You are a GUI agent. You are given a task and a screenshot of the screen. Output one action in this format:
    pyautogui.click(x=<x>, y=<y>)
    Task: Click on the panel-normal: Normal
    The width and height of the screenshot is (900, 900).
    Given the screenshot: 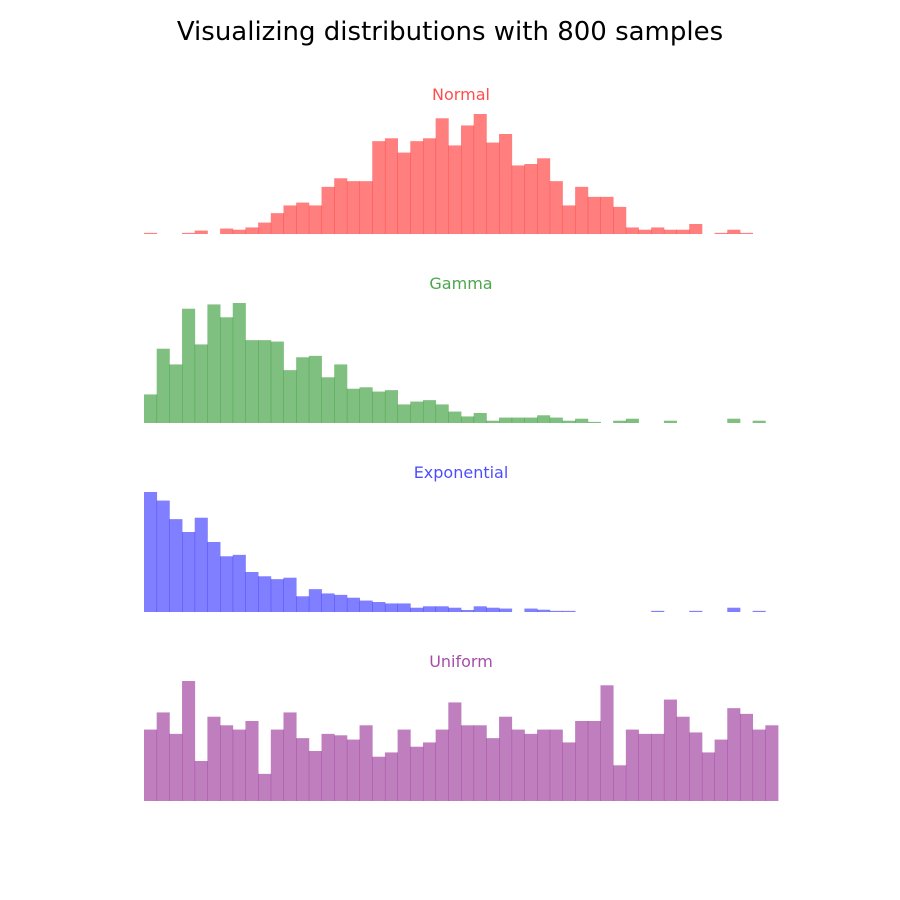 What is the action you would take?
    pyautogui.click(x=449, y=159)
    